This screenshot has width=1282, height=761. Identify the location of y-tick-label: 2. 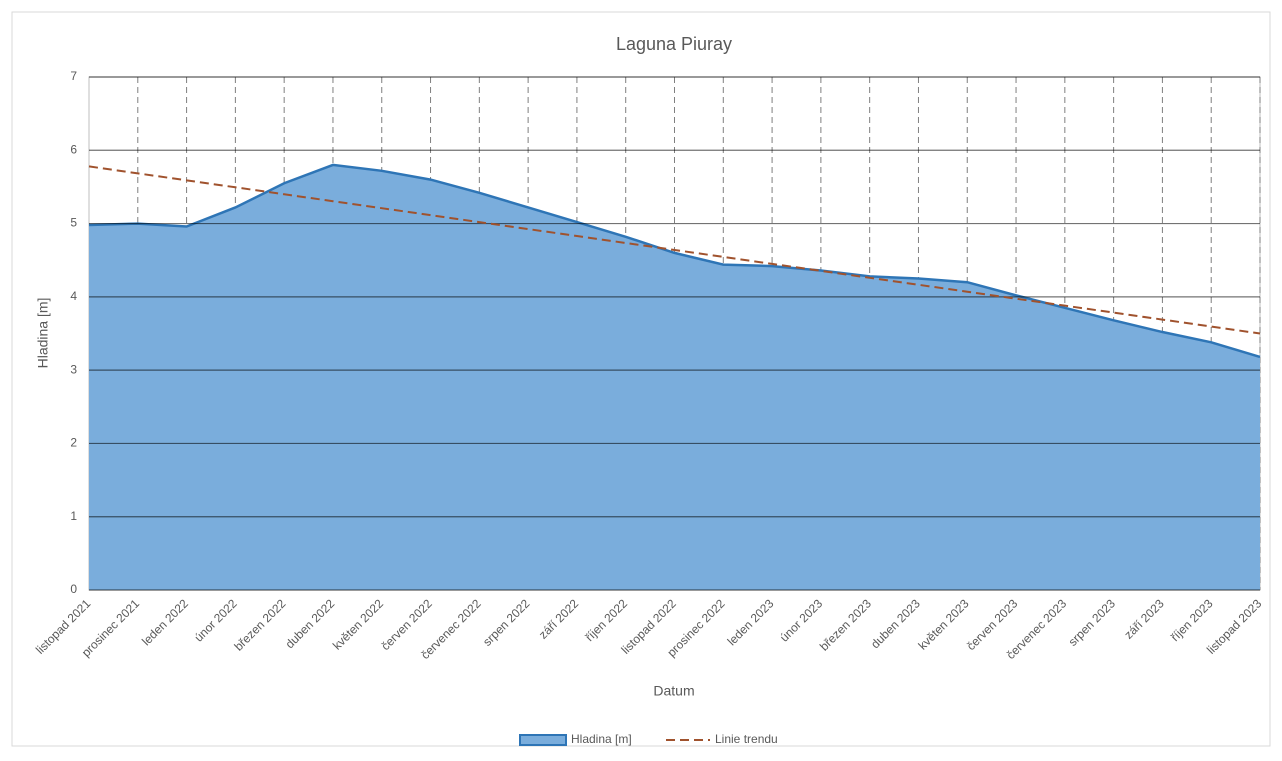
(73, 443).